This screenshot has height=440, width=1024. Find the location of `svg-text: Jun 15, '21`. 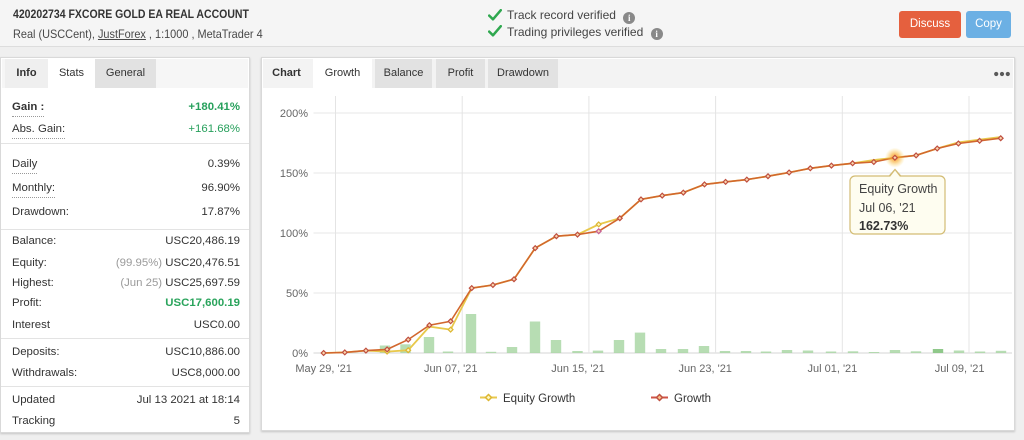

svg-text: Jun 15, '21 is located at coordinates (577, 369).